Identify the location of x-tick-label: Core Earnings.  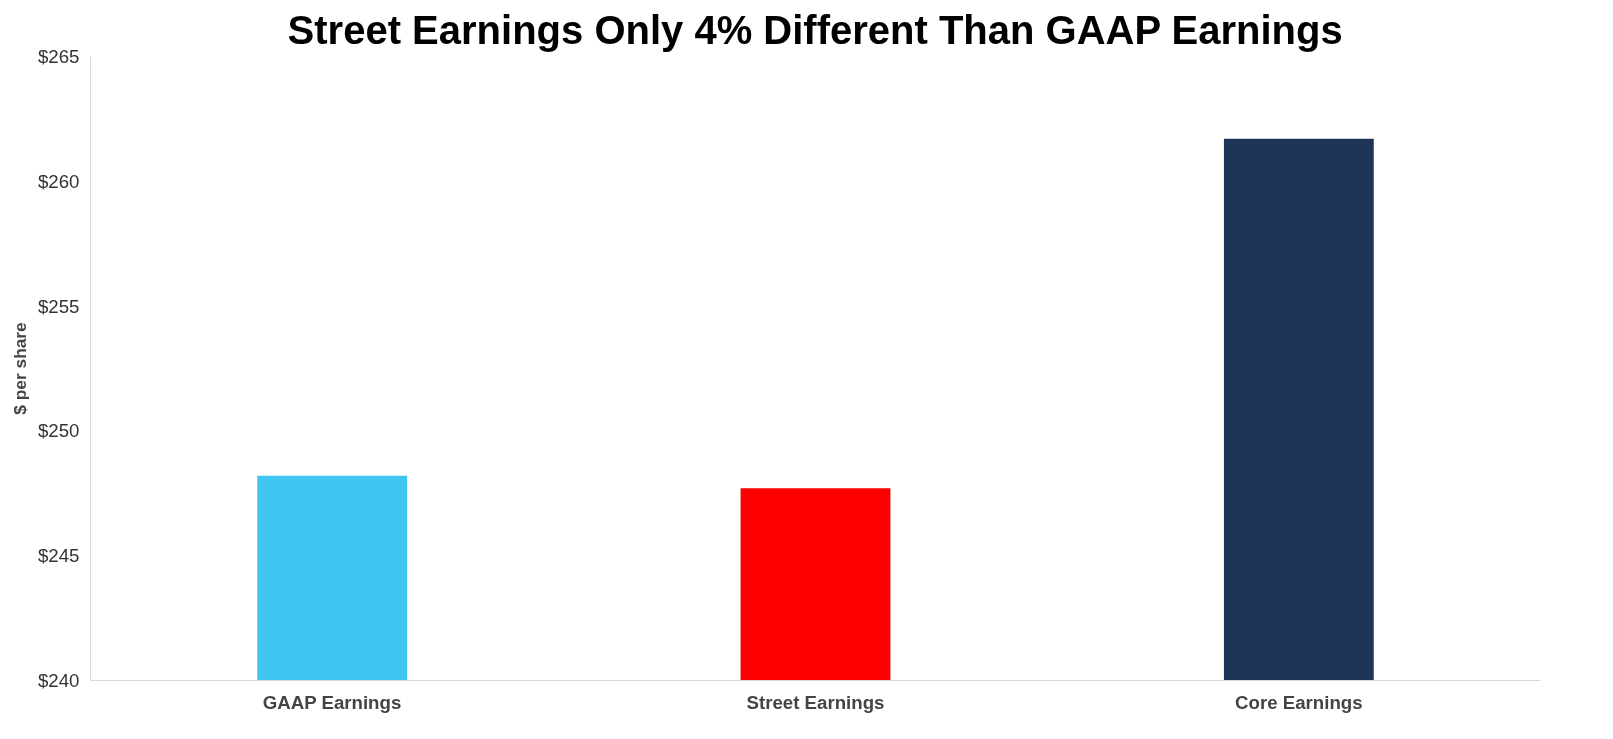
(1299, 702).